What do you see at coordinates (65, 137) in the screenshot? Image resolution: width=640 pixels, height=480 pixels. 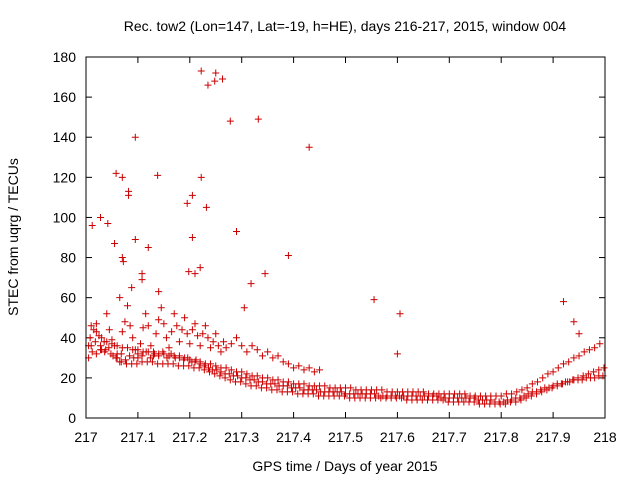 I see `y-tick-label: 140` at bounding box center [65, 137].